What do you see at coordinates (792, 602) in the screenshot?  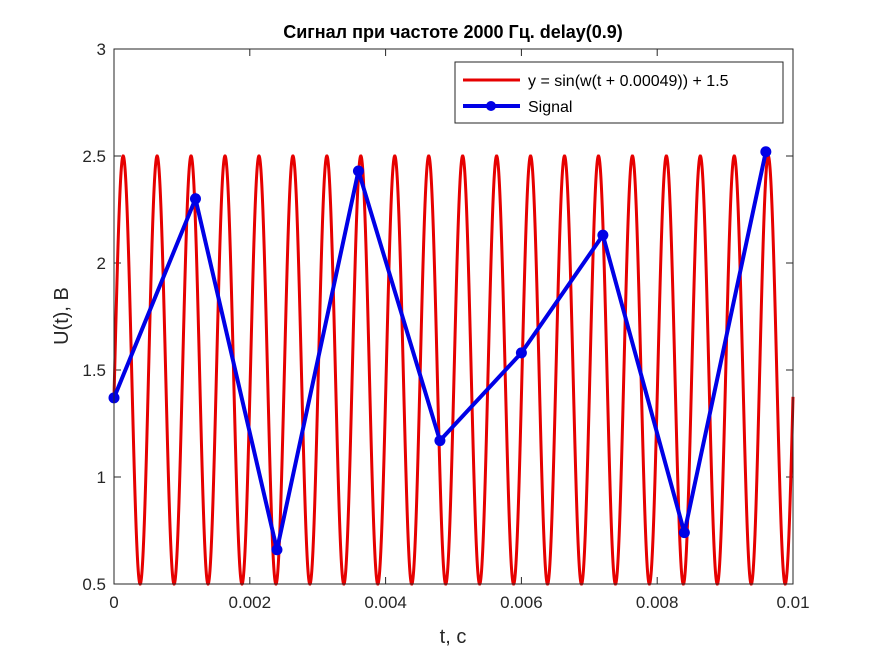 I see `x-tick-label: 0.01` at bounding box center [792, 602].